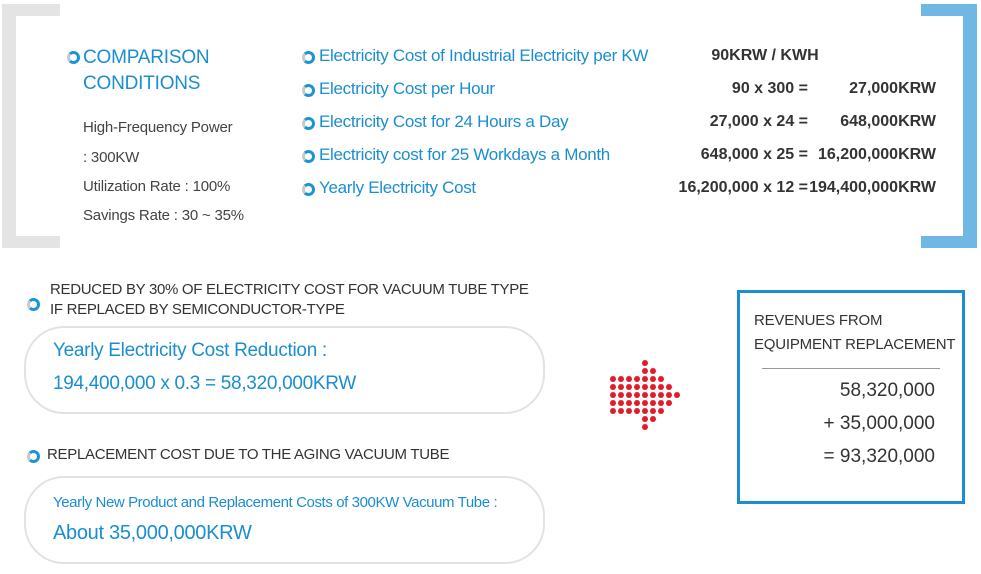 The height and width of the screenshot is (574, 981). I want to click on right-bracket-vertical, so click(970, 126).